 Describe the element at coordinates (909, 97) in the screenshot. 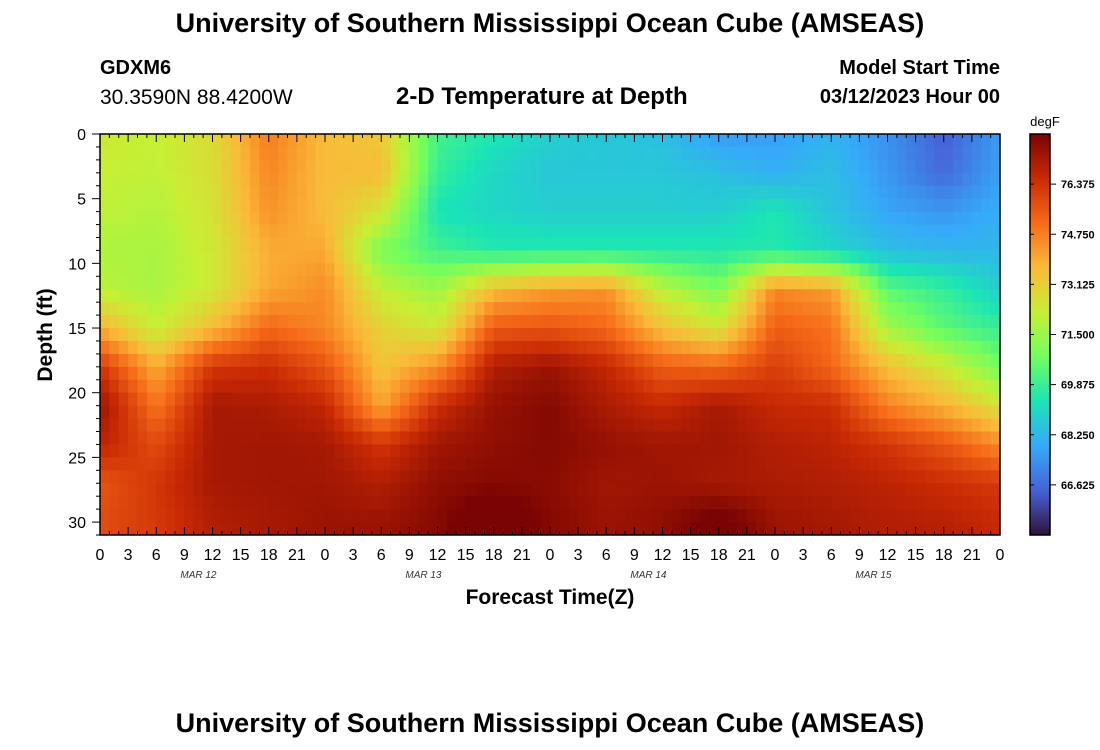

I see `model-start-value: 03/12/2023 Hour 00` at that location.